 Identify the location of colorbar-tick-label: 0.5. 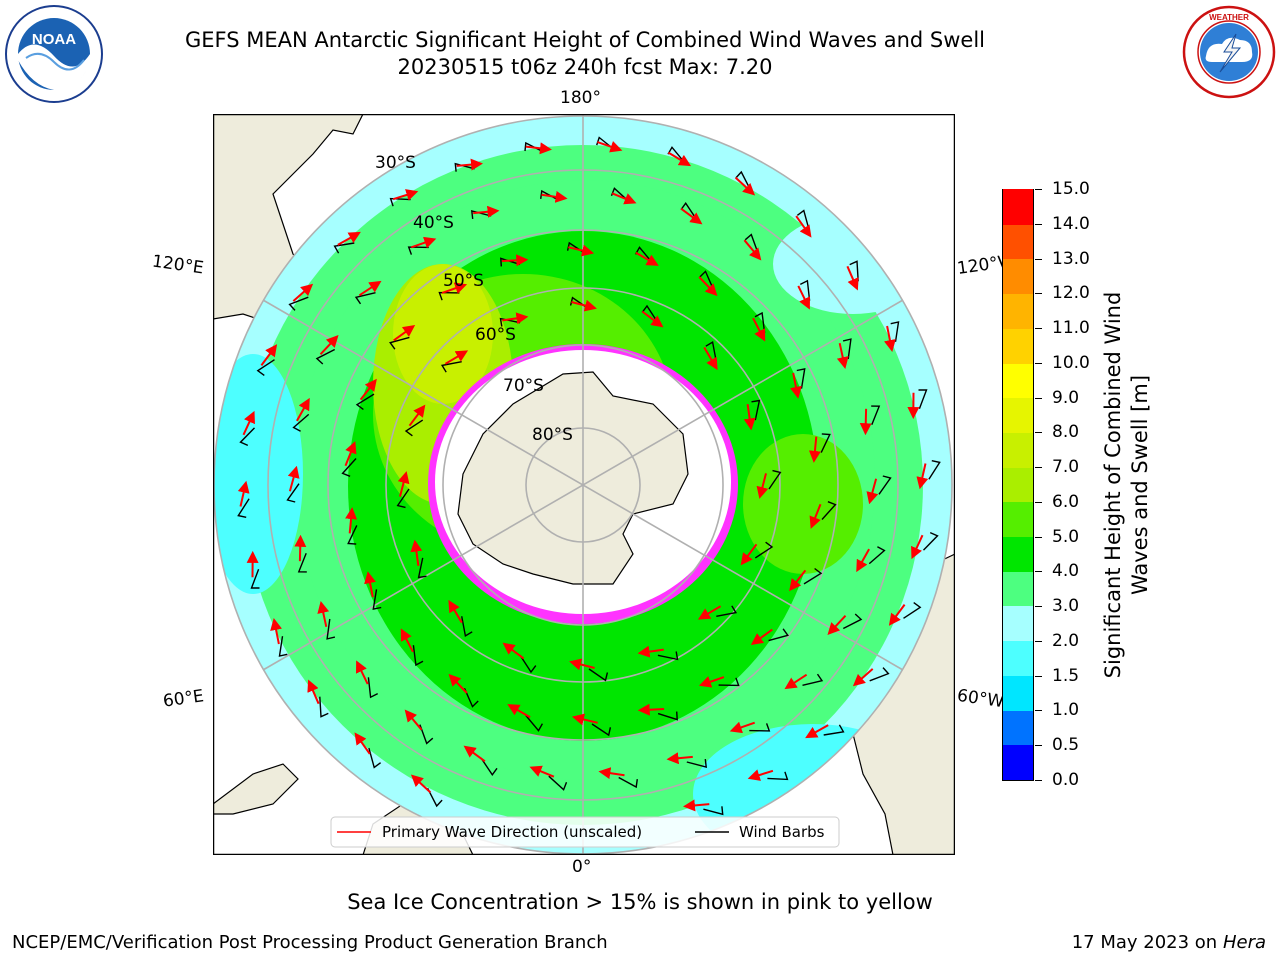
(1066, 745).